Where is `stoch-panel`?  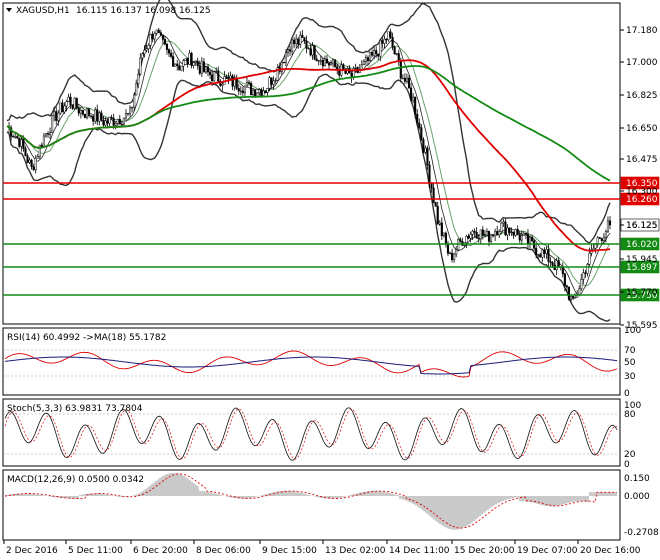 stoch-panel is located at coordinates (311, 432).